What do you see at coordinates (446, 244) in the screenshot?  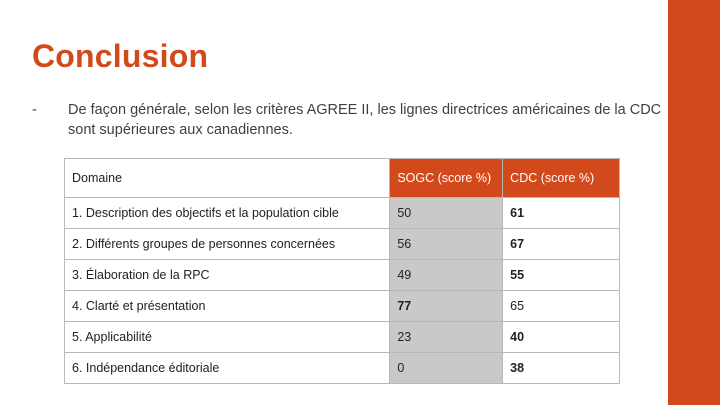 I see `cell-sogc: 56` at bounding box center [446, 244].